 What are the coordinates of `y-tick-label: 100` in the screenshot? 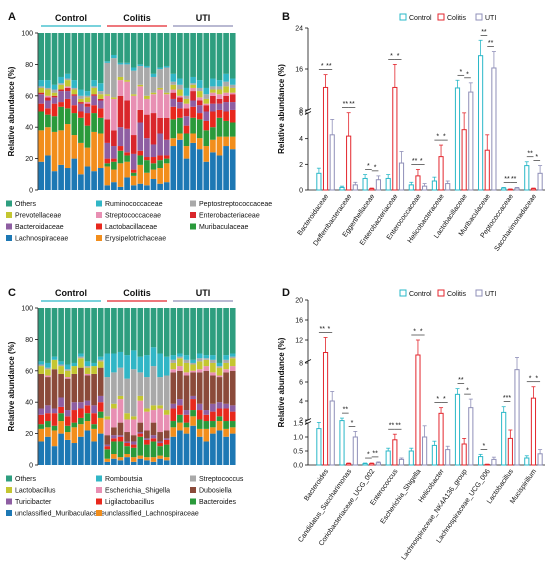 It's located at (27, 34).